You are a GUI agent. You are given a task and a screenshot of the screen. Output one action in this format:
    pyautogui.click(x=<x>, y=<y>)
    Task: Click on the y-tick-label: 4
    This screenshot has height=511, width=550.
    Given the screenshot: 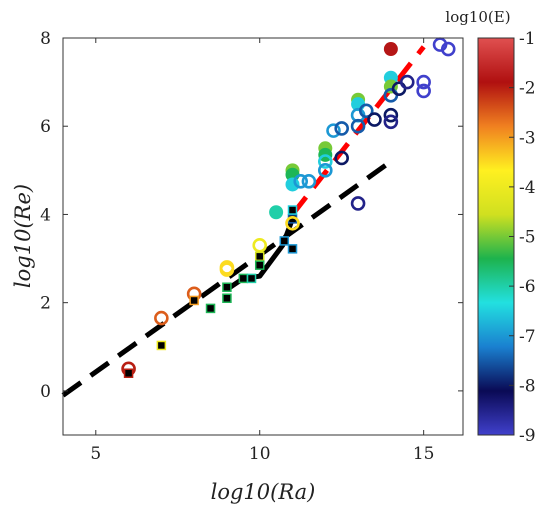 What is the action you would take?
    pyautogui.click(x=45, y=215)
    